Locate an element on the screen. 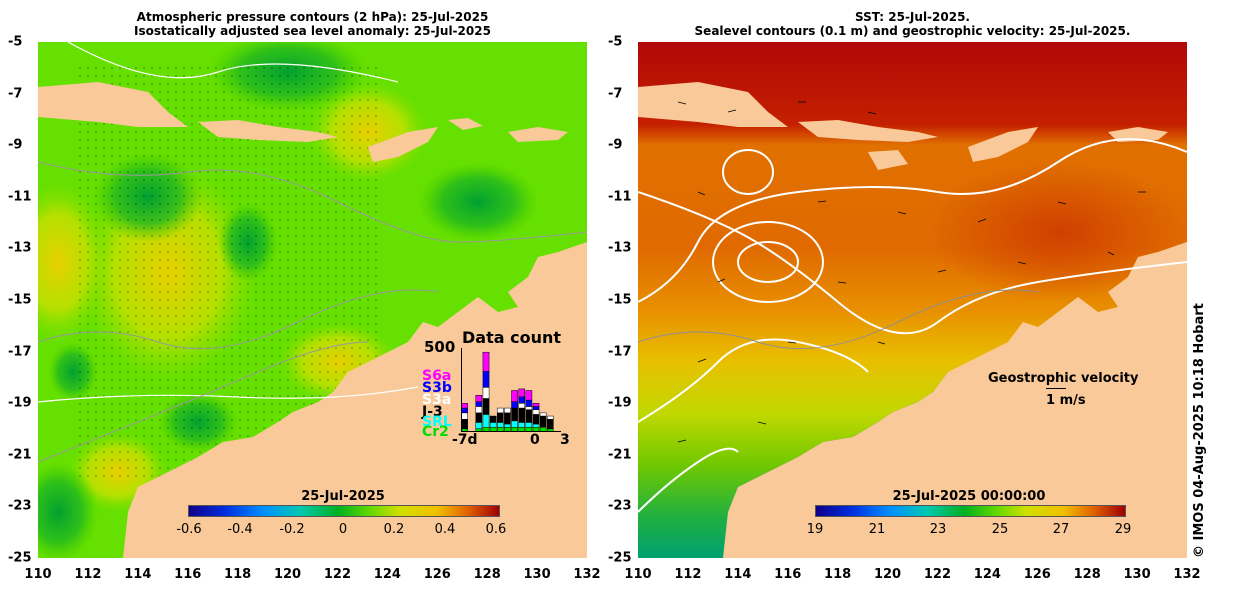  right-y-tick-label: -13 is located at coordinates (620, 248).